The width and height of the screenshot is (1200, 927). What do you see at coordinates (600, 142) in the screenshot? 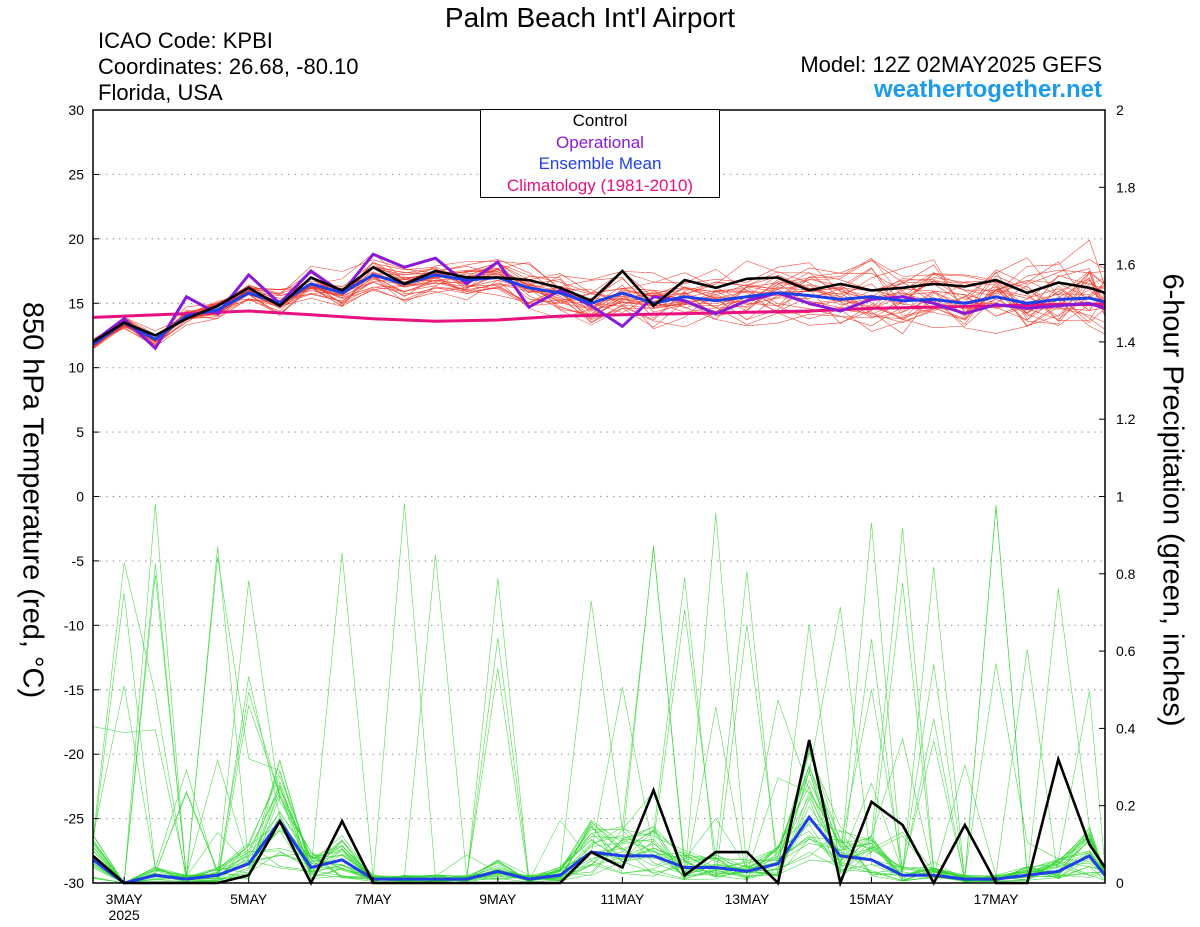
I see `legend-operational: Operational` at bounding box center [600, 142].